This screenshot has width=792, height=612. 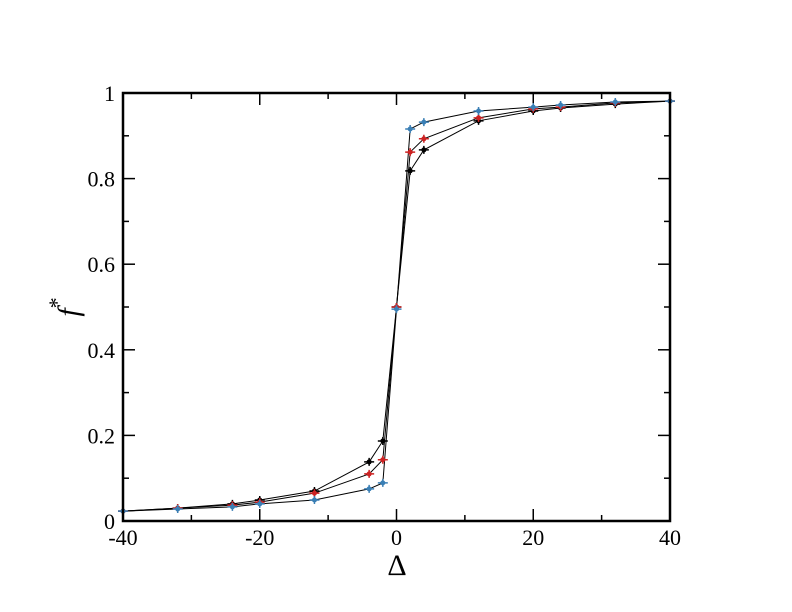 I want to click on x-axis-label: Δ, so click(x=396, y=565).